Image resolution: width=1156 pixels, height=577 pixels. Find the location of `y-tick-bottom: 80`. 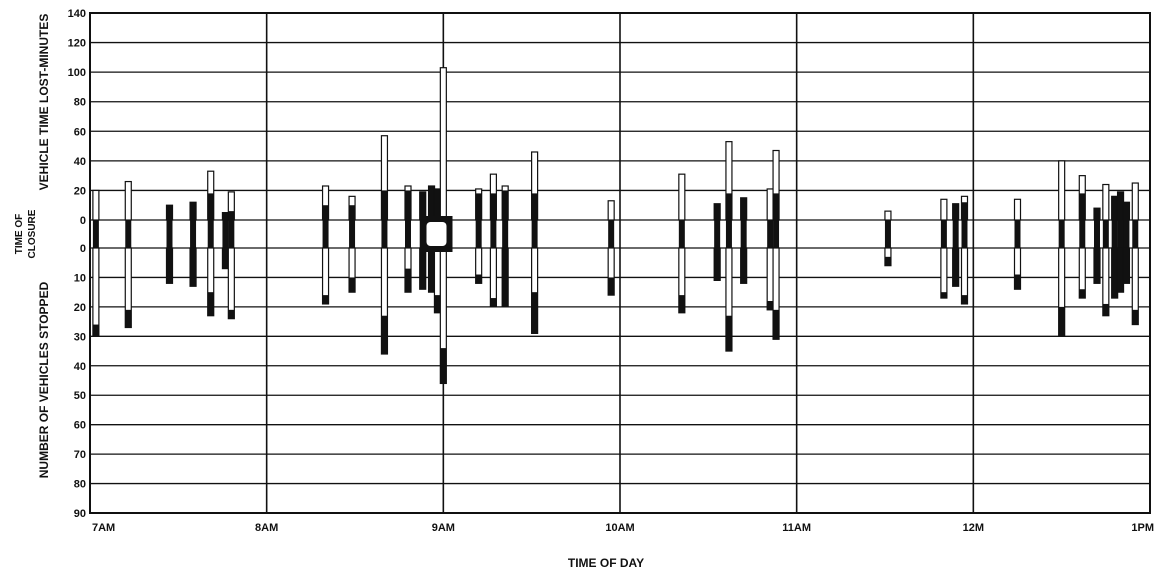

y-tick-bottom: 80 is located at coordinates (80, 485).